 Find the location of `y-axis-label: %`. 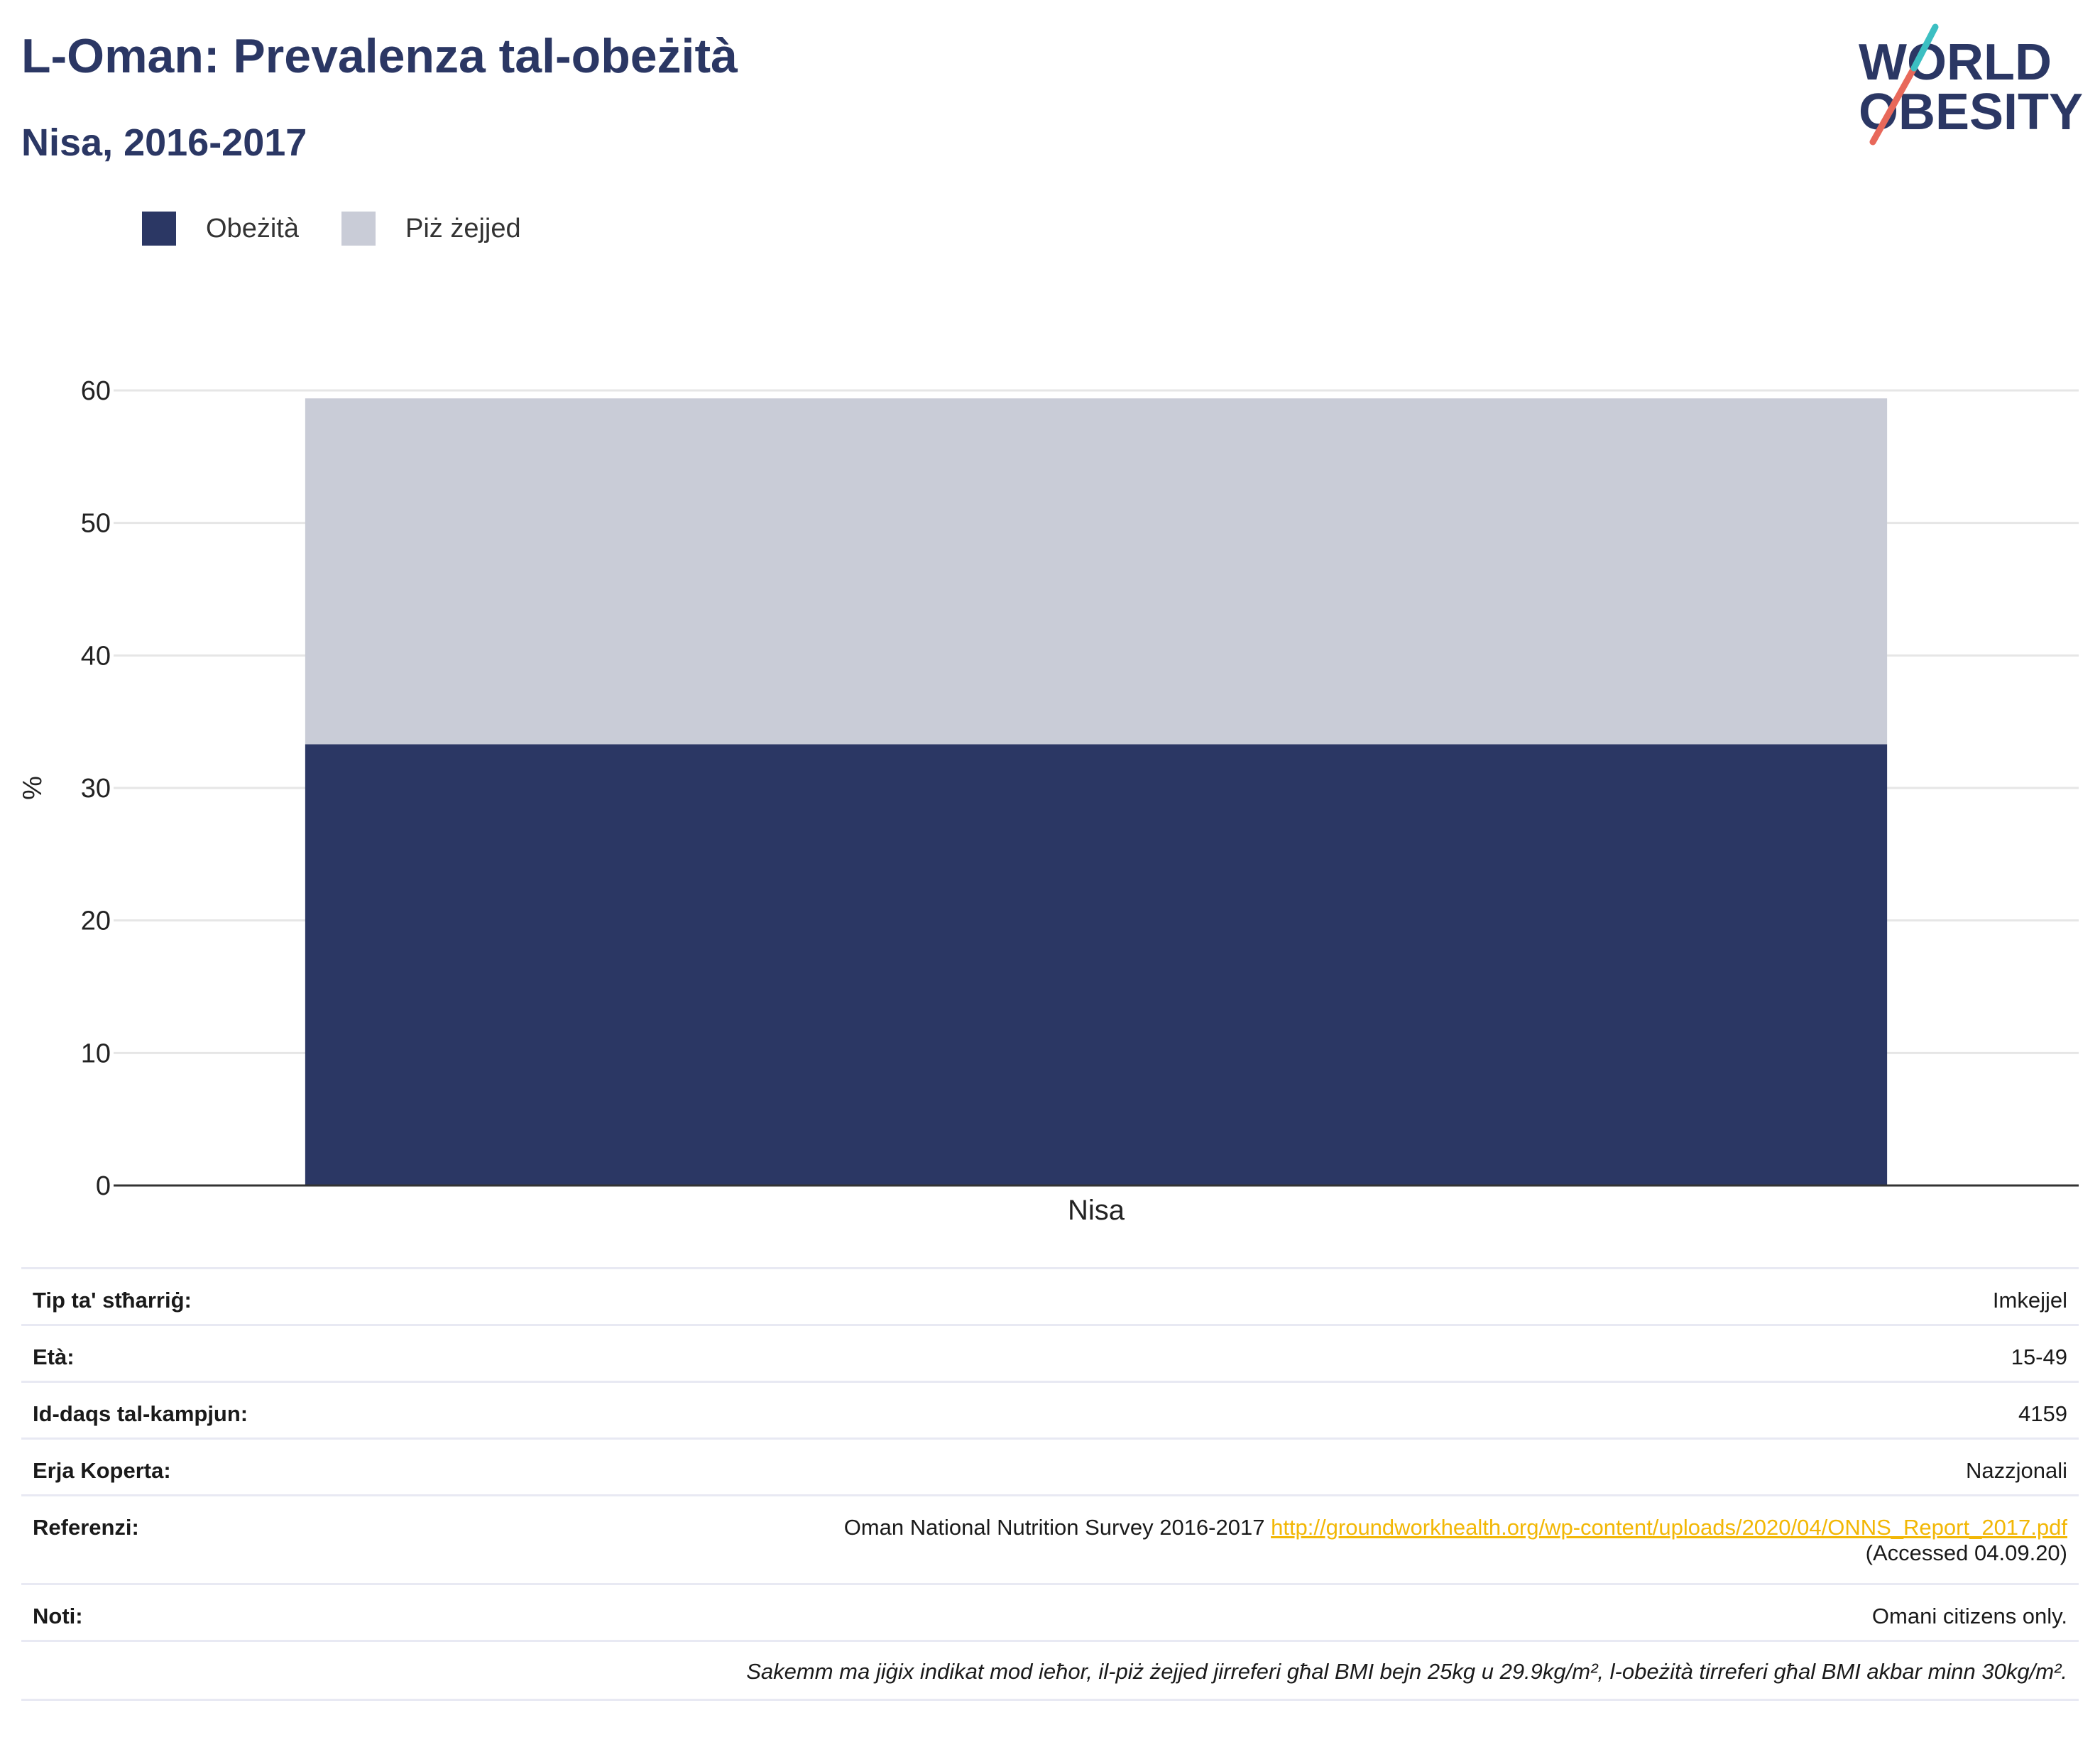

y-axis-label: % is located at coordinates (33, 788).